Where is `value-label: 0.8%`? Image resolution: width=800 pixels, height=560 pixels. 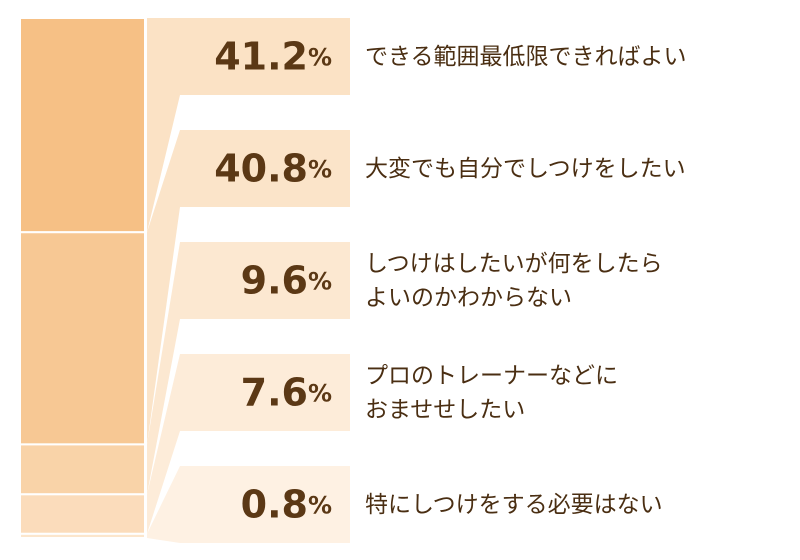 value-label: 0.8% is located at coordinates (286, 504).